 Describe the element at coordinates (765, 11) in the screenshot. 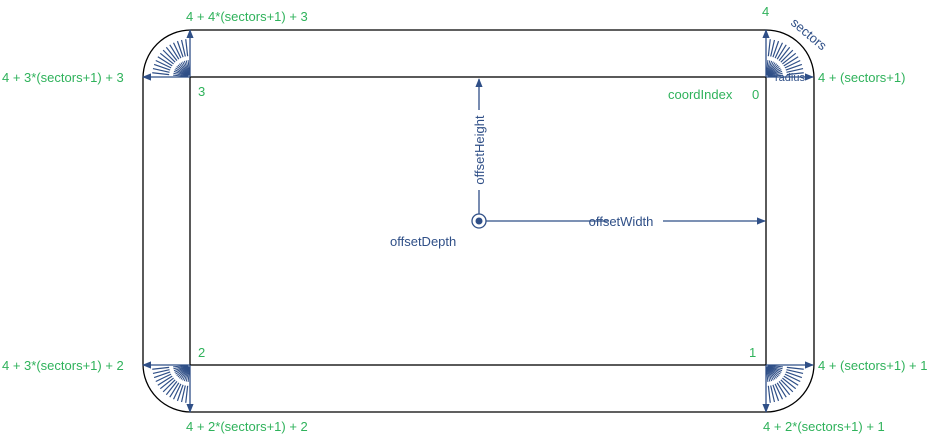

I see `top-right-outer-index: 4` at that location.